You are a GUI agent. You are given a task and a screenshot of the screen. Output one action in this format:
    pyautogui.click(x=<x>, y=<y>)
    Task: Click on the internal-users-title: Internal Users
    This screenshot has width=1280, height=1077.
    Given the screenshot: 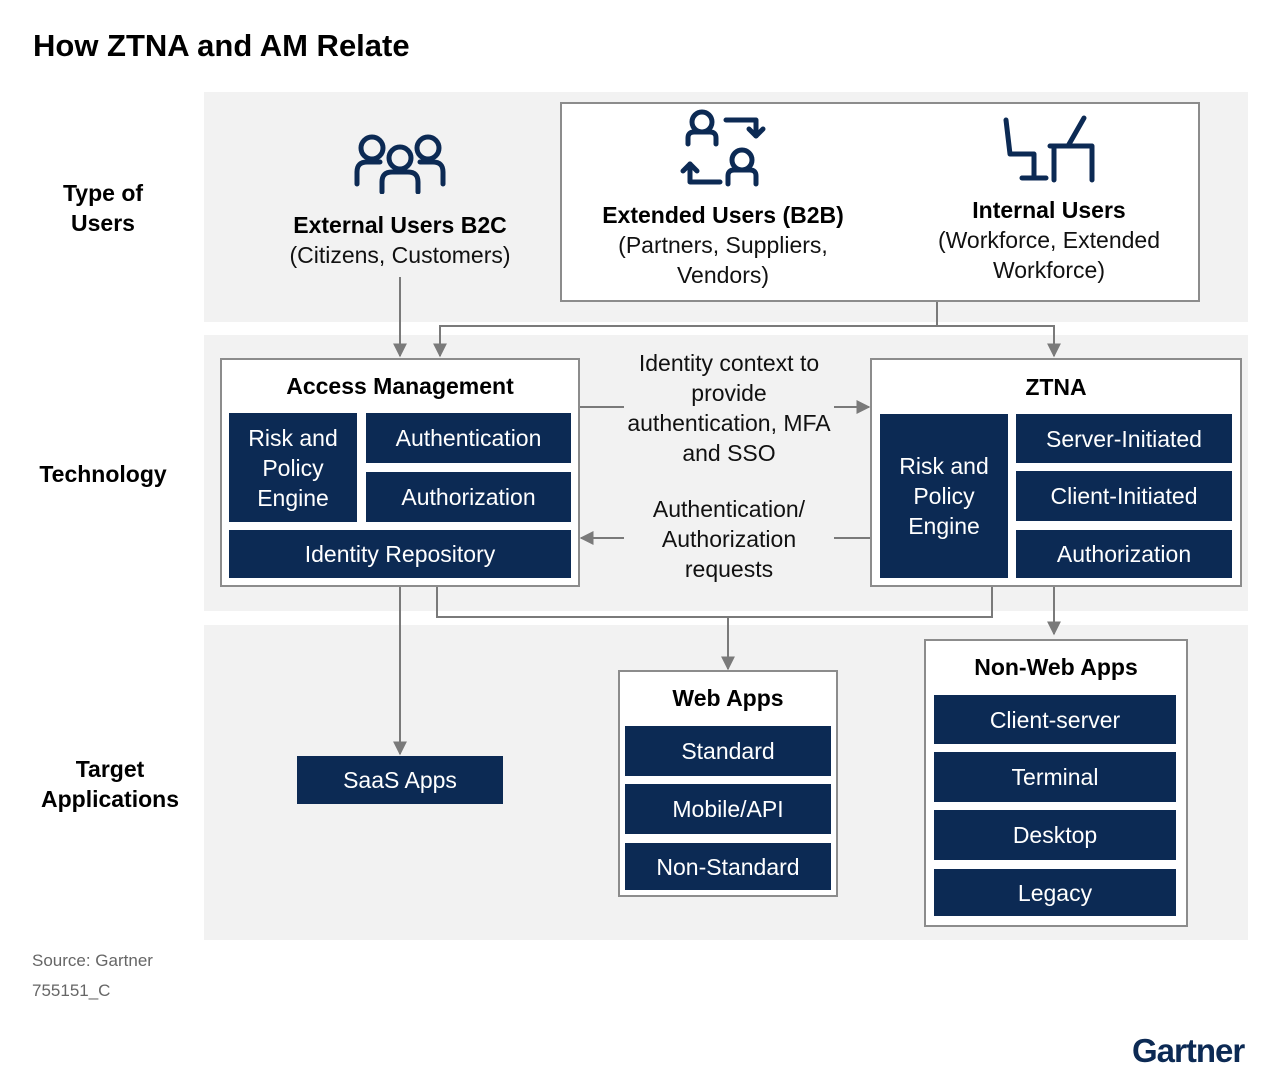 What is the action you would take?
    pyautogui.click(x=1049, y=210)
    